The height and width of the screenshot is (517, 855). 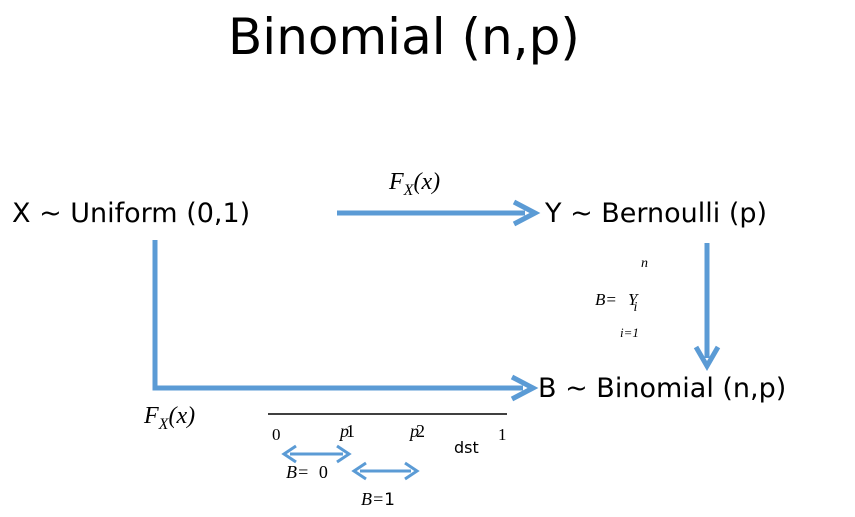 I want to click on number-line-p2-index: 2, so click(x=420, y=431).